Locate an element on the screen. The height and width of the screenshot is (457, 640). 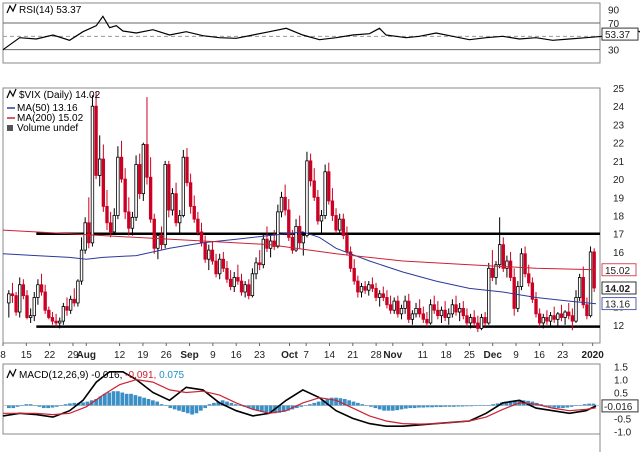
macd-legend-icon is located at coordinates (11, 373).